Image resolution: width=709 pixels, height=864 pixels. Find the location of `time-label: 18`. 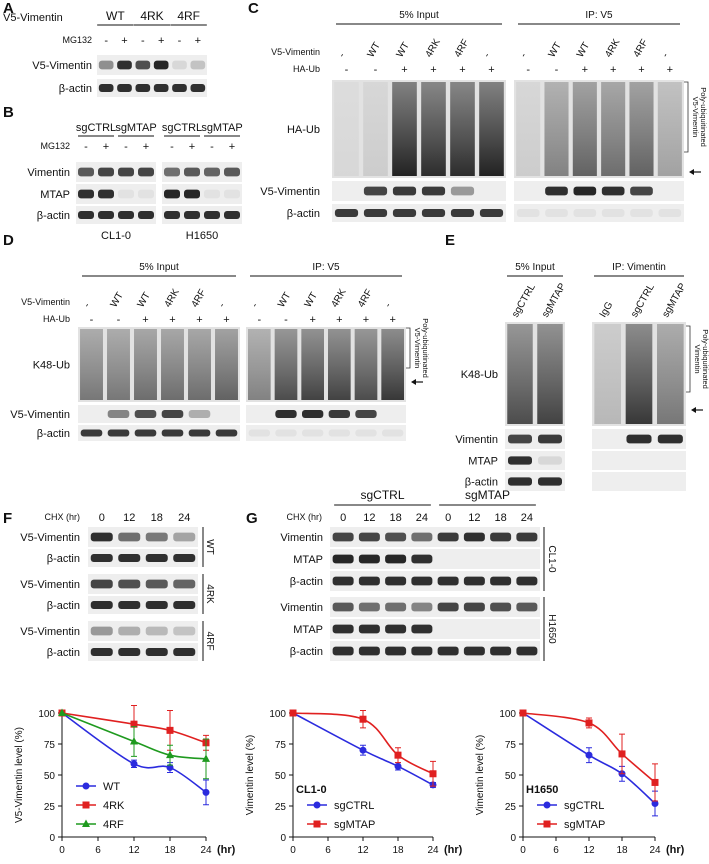

time-label: 18 is located at coordinates (157, 518).